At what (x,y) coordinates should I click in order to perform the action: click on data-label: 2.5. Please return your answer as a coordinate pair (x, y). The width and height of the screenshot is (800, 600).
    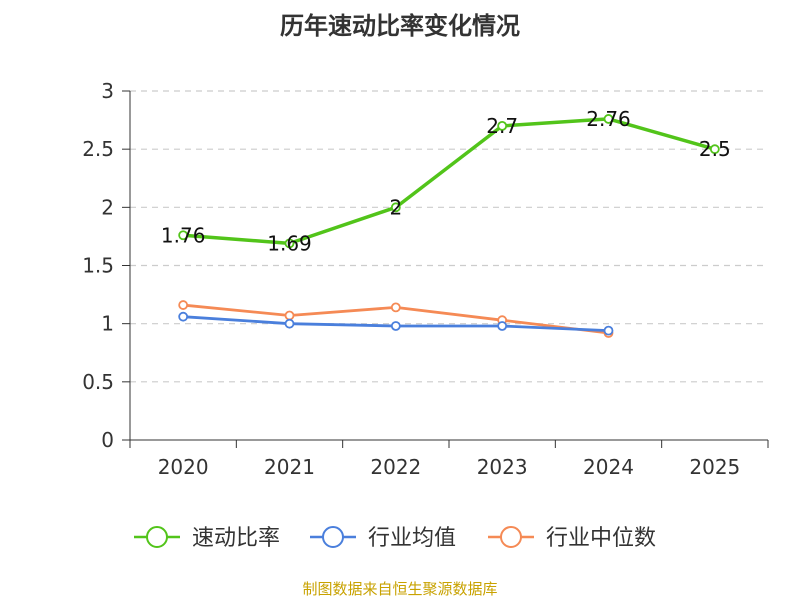
    Looking at the image, I should click on (715, 149).